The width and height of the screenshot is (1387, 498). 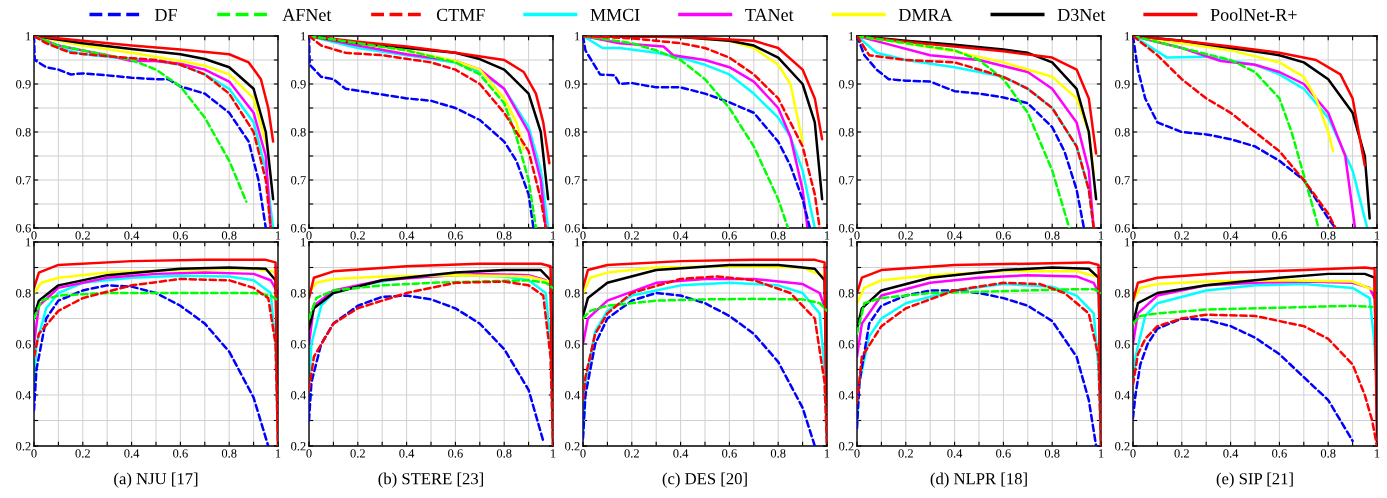 What do you see at coordinates (430, 480) in the screenshot?
I see `x-axis-title: (b) STERE [23]` at bounding box center [430, 480].